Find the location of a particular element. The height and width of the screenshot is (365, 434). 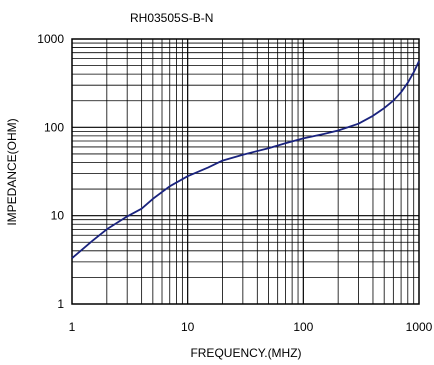

y-tick-label: 100 is located at coordinates (54, 127).